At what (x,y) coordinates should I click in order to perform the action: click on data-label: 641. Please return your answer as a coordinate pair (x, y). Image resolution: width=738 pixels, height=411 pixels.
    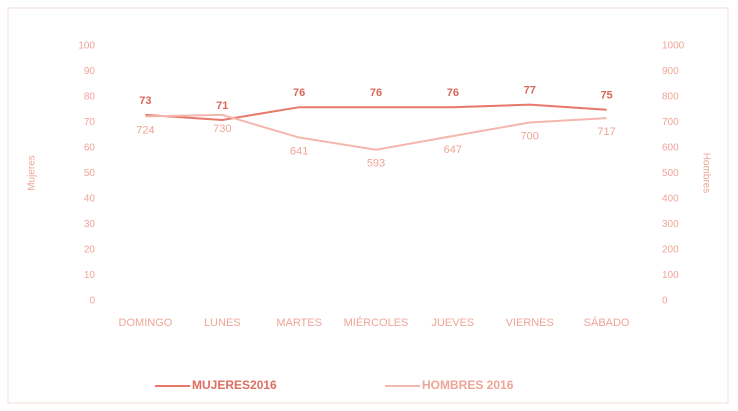
    Looking at the image, I should click on (299, 151).